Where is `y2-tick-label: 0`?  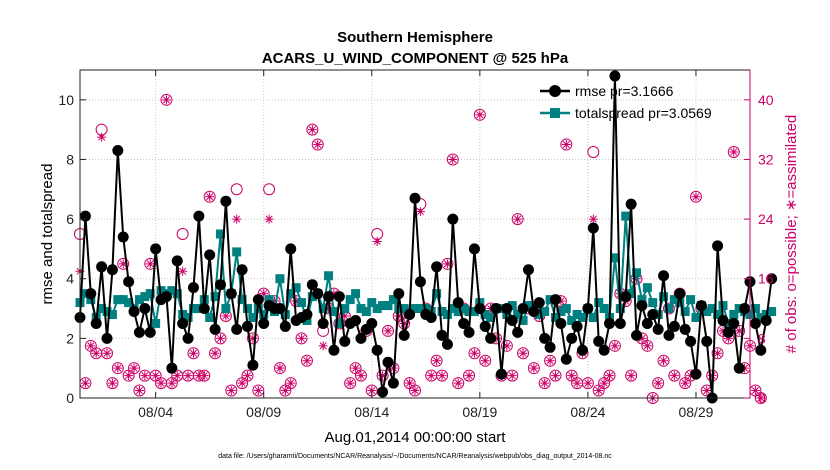
y2-tick-label: 0 is located at coordinates (762, 398).